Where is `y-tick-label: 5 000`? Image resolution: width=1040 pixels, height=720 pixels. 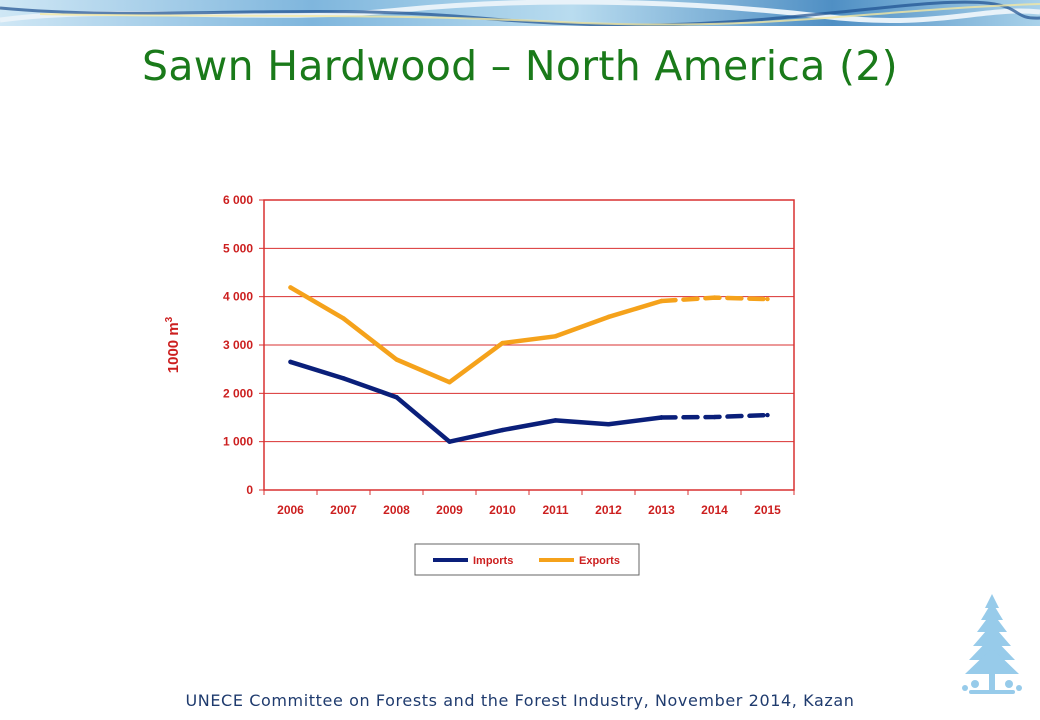
y-tick-label: 5 000 is located at coordinates (238, 248).